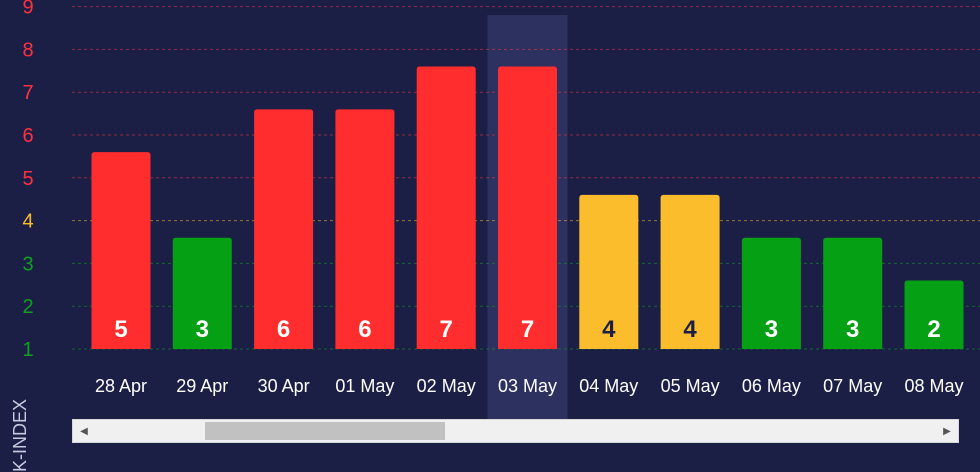 The height and width of the screenshot is (472, 980). What do you see at coordinates (27, 350) in the screenshot?
I see `y-tick-label: 1` at bounding box center [27, 350].